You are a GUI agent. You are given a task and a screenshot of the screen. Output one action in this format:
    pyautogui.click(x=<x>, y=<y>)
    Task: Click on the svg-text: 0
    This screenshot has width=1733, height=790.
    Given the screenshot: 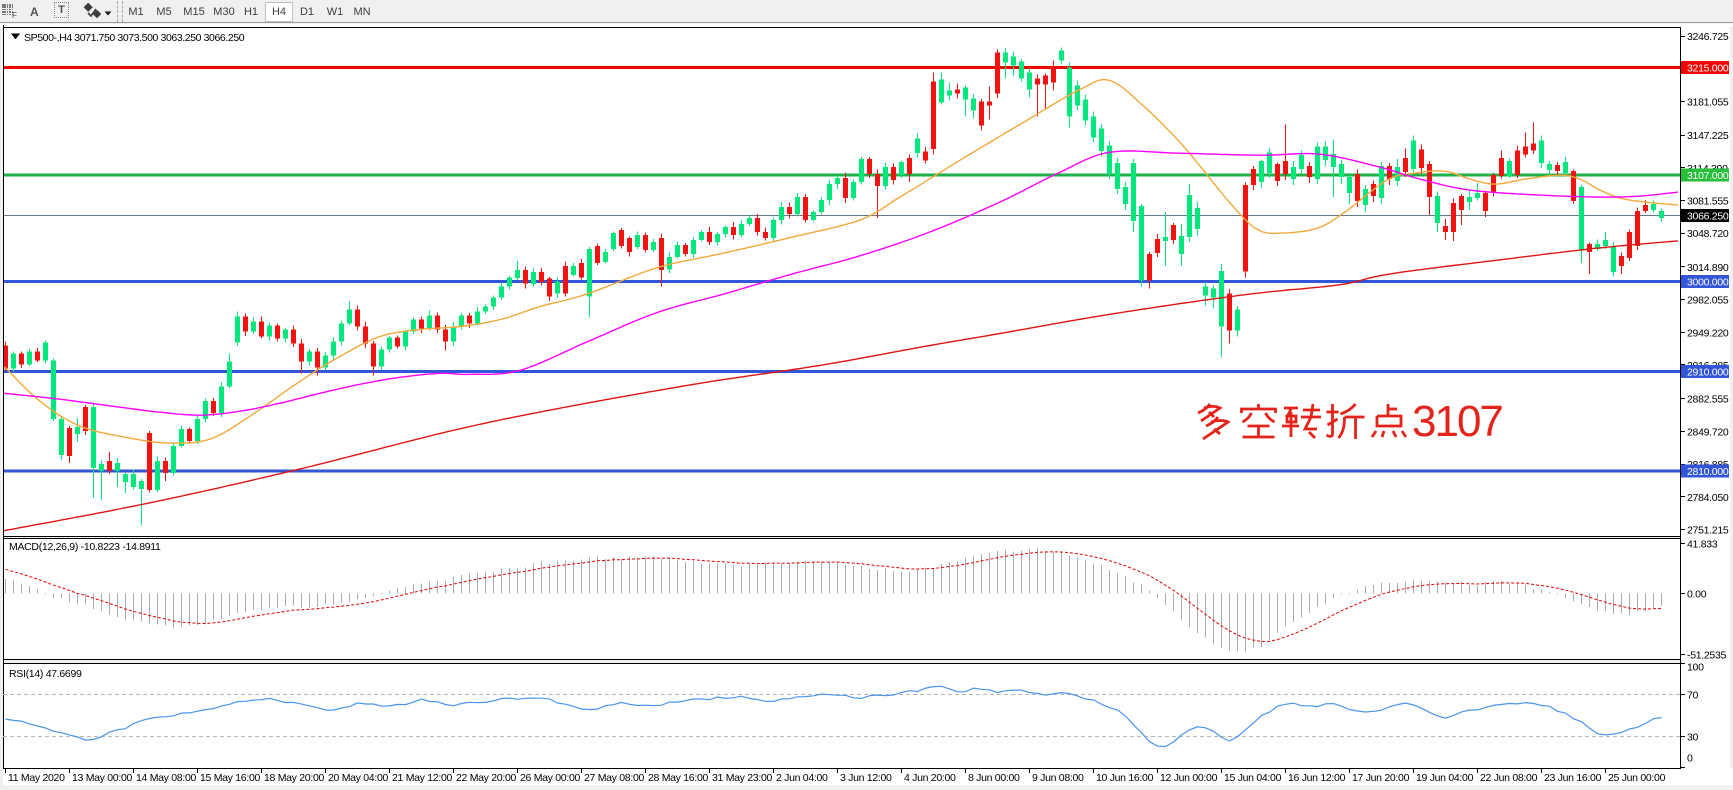 What is the action you would take?
    pyautogui.click(x=1690, y=759)
    